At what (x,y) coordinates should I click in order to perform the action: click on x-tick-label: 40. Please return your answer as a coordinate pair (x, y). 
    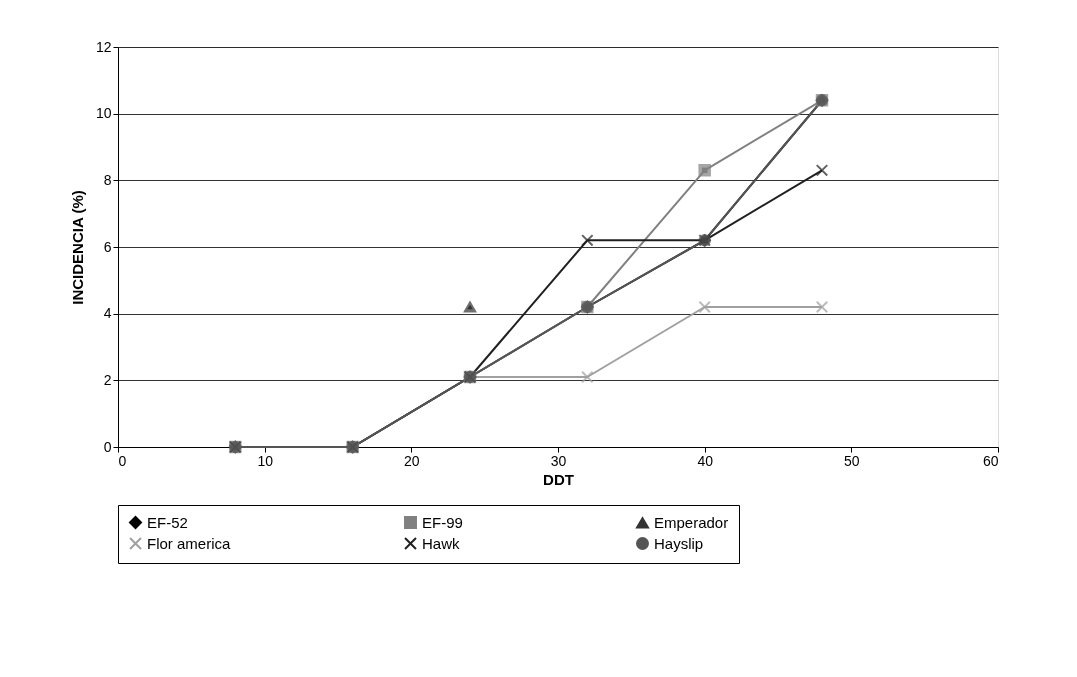
    Looking at the image, I should click on (705, 460).